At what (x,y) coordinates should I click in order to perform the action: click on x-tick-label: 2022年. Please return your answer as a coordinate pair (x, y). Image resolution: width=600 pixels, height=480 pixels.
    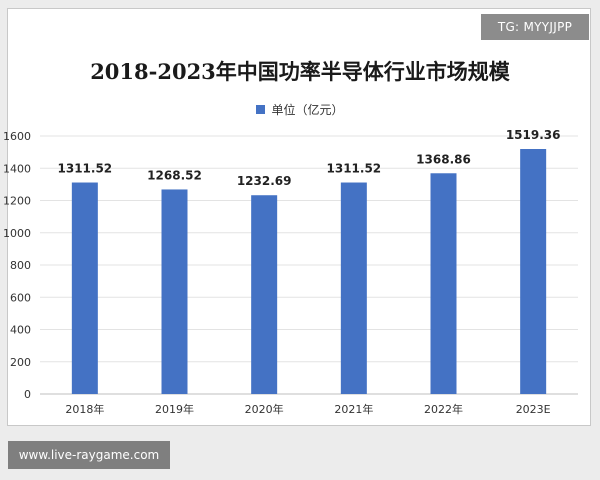
    Looking at the image, I should click on (443, 409).